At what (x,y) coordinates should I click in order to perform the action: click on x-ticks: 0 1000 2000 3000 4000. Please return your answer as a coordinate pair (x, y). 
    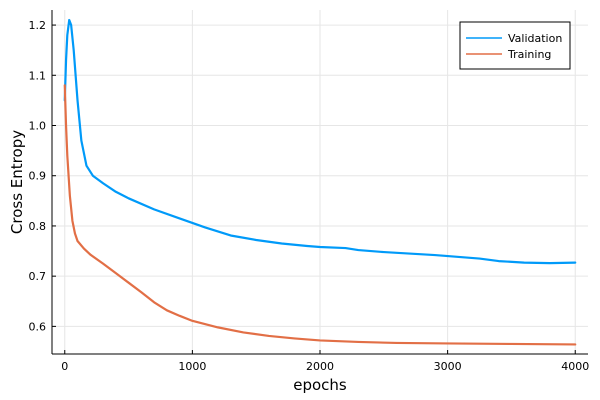
    Looking at the image, I should click on (325, 361).